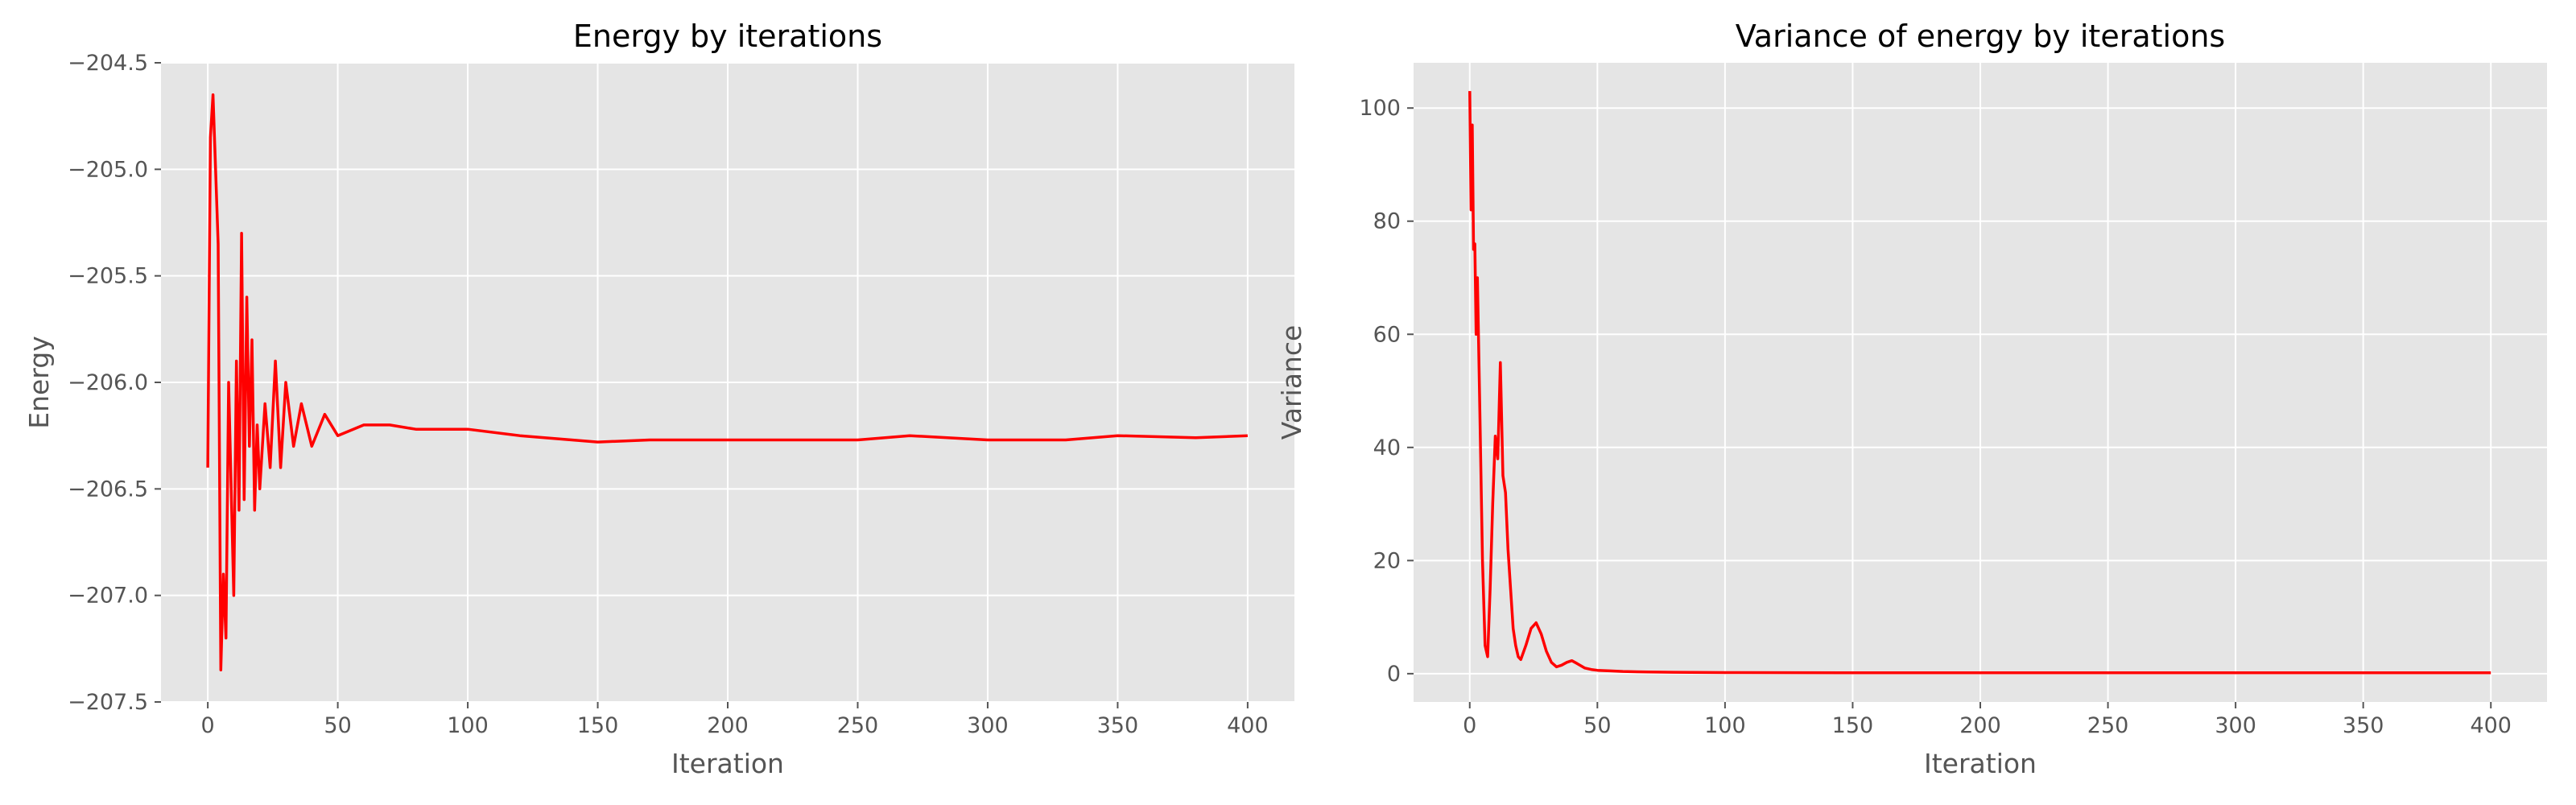 The height and width of the screenshot is (805, 2576). What do you see at coordinates (108, 596) in the screenshot?
I see `y-tick-label: −207.0` at bounding box center [108, 596].